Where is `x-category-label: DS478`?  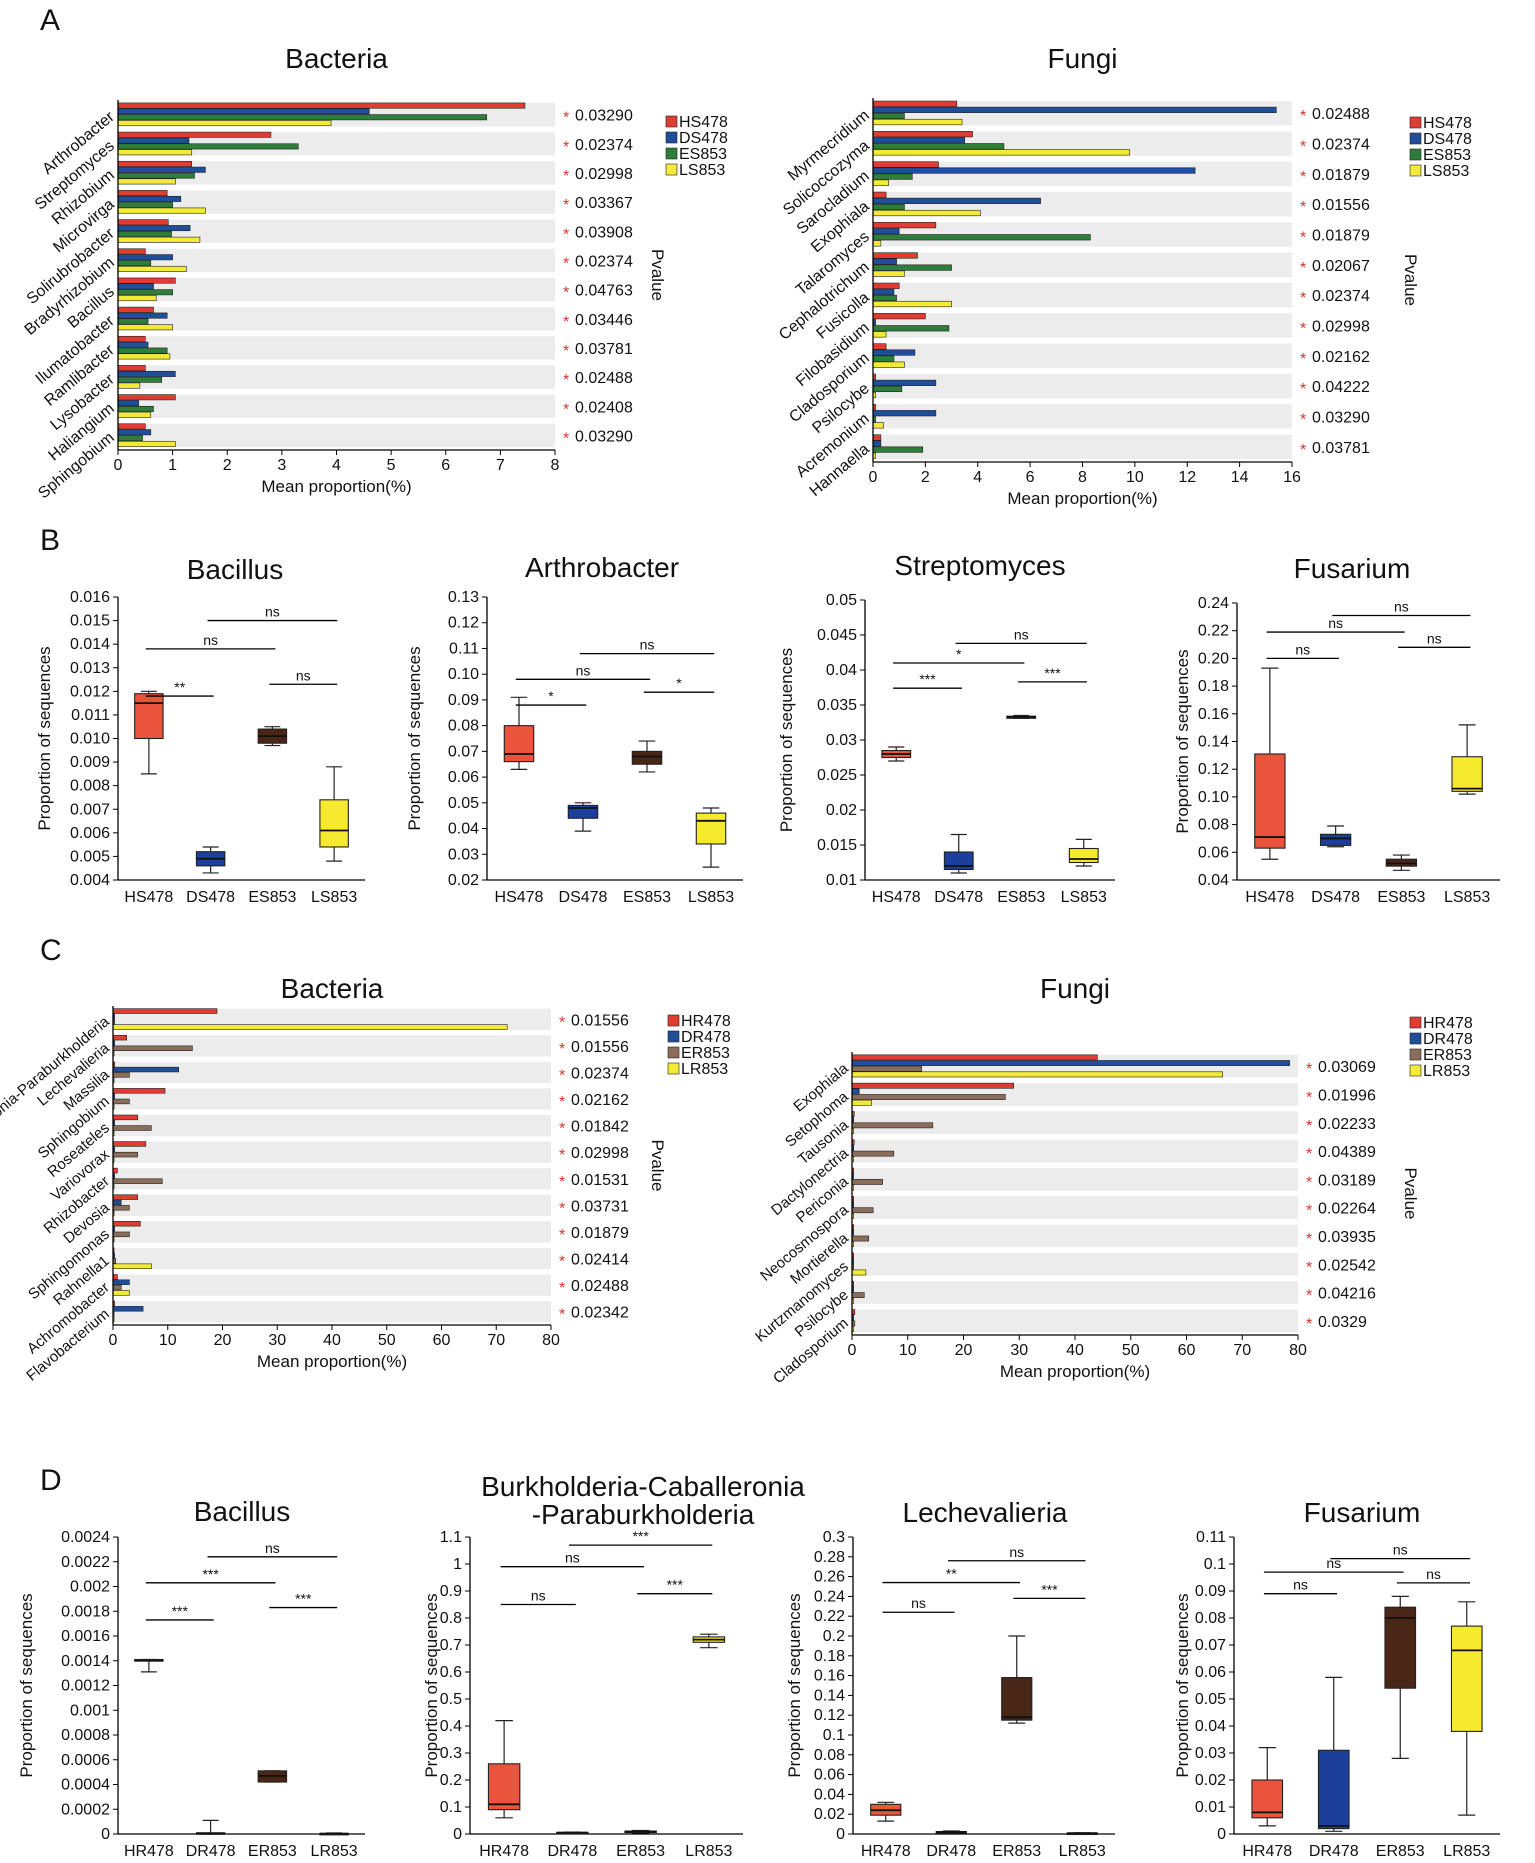
x-category-label: DS478 is located at coordinates (583, 897).